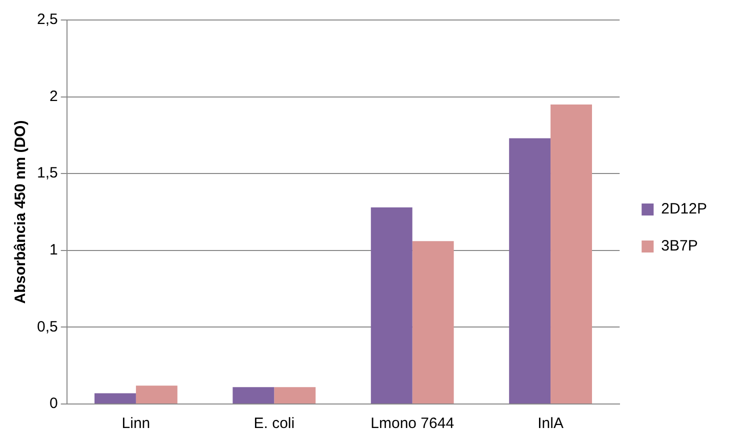  Describe the element at coordinates (54, 250) in the screenshot. I see `y-tick-label: 1` at that location.